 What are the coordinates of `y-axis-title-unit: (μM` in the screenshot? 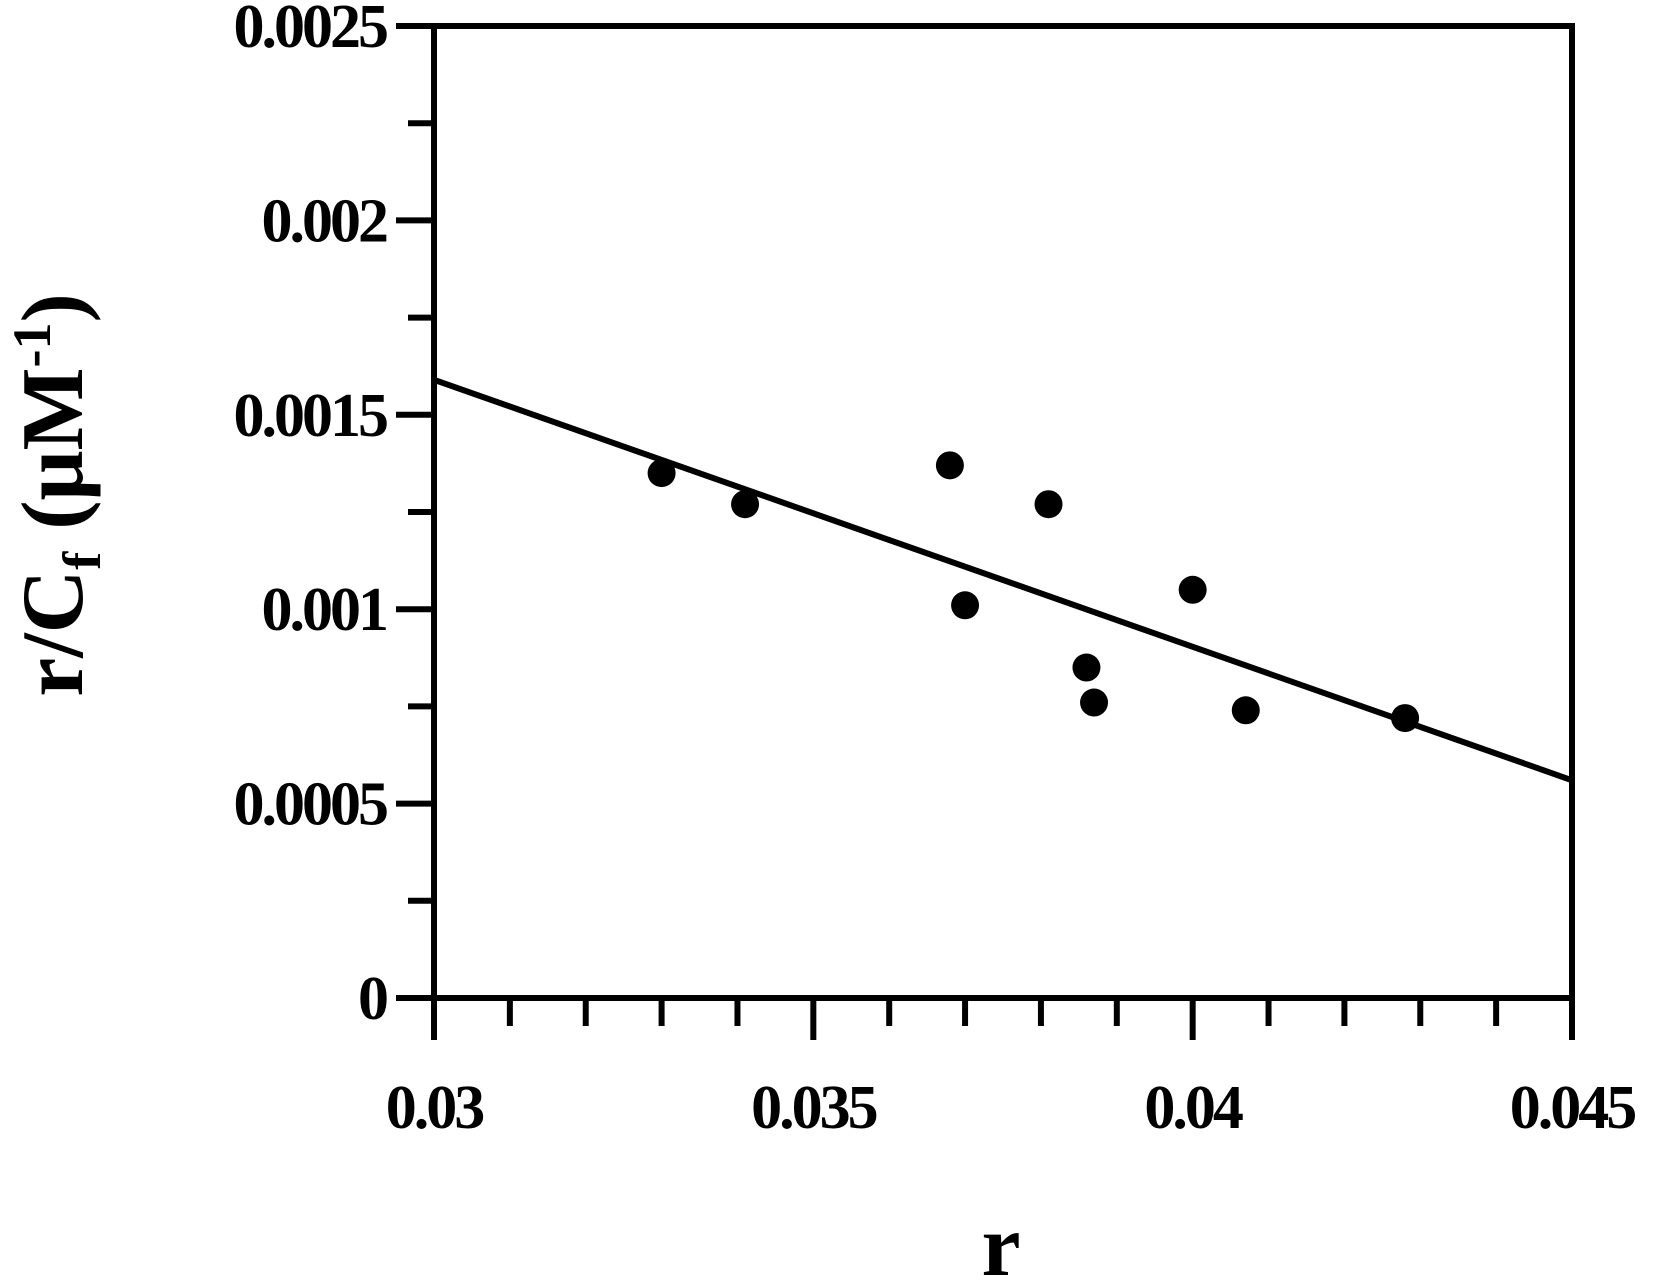 It's located at (53, 460).